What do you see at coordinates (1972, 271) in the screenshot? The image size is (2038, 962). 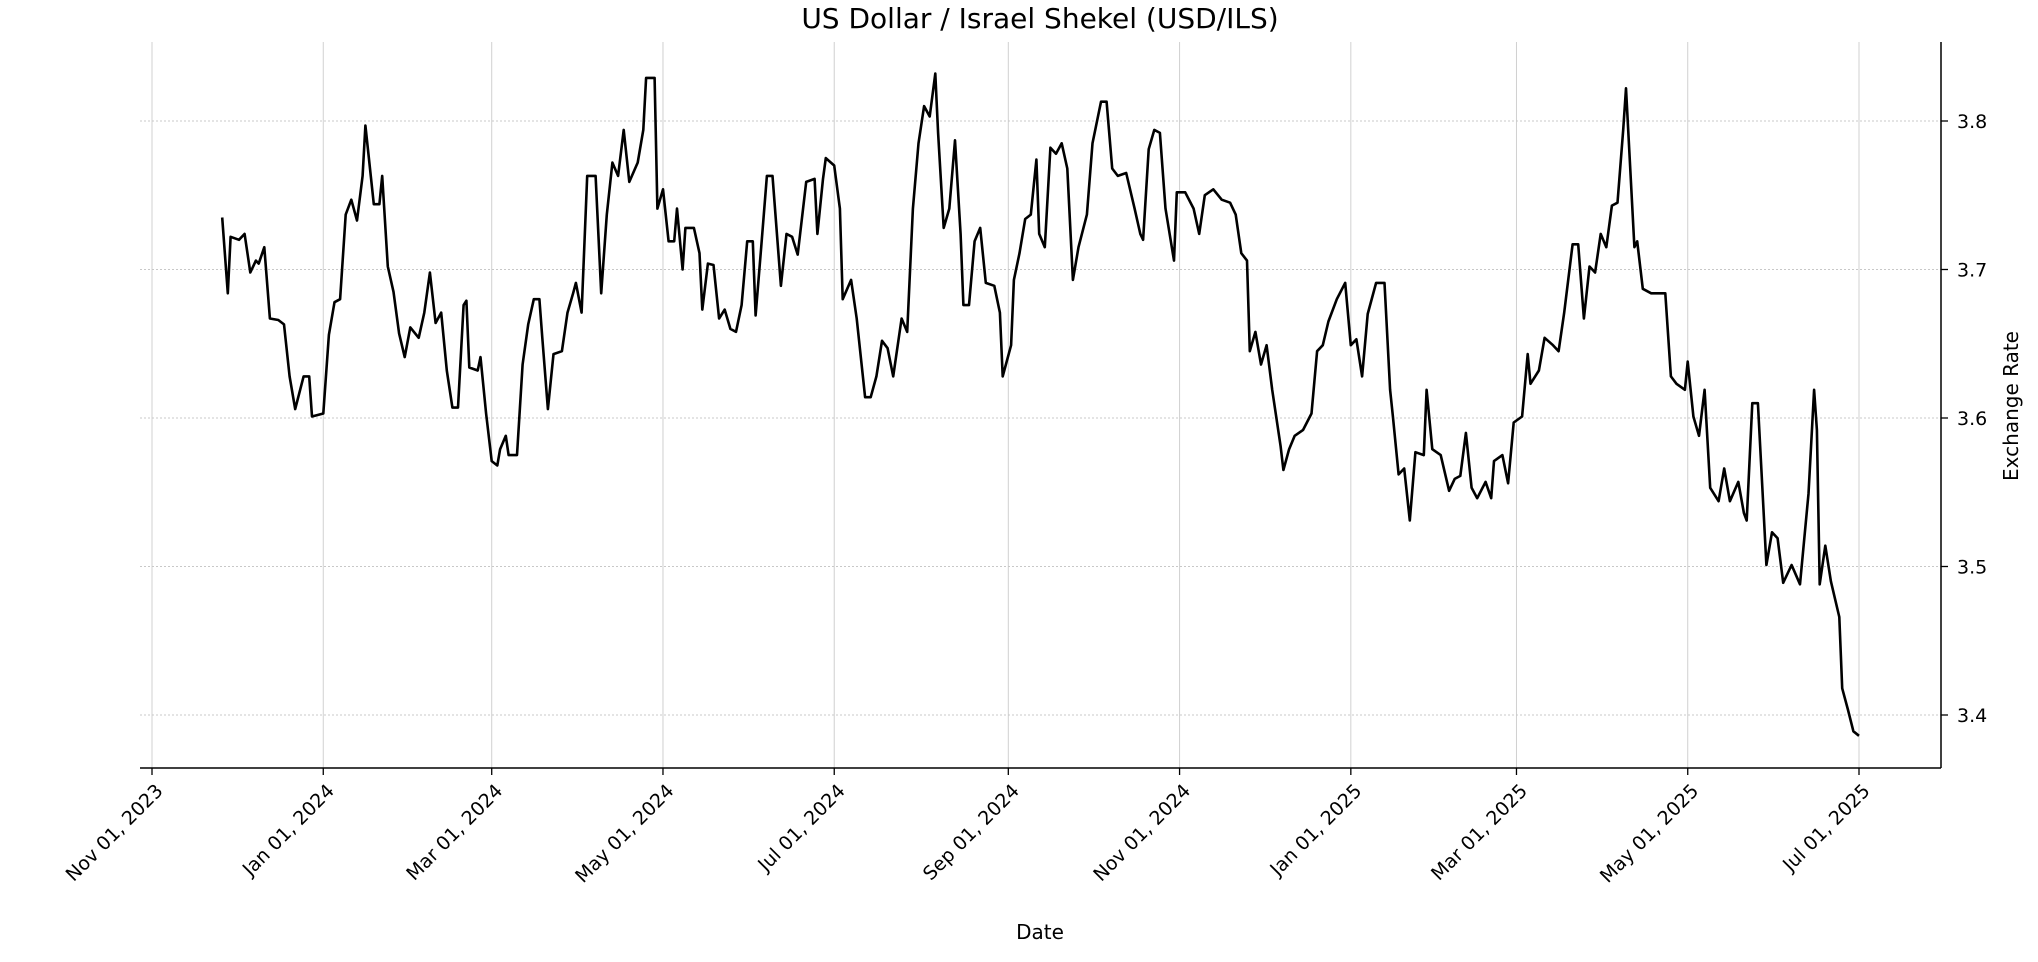 I see `y-tick-label: 3.7` at bounding box center [1972, 271].